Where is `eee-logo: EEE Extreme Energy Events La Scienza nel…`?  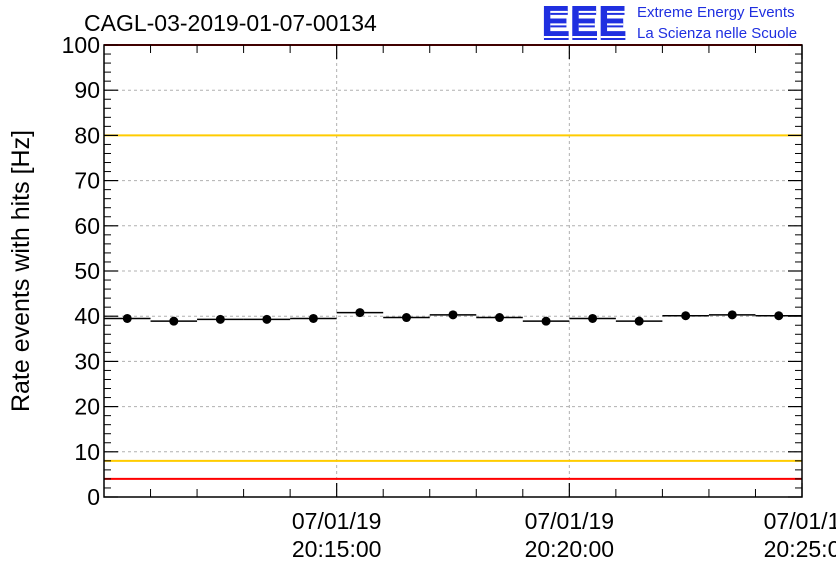 eee-logo: EEE Extreme Energy Events La Scienza nel… is located at coordinates (687, 23).